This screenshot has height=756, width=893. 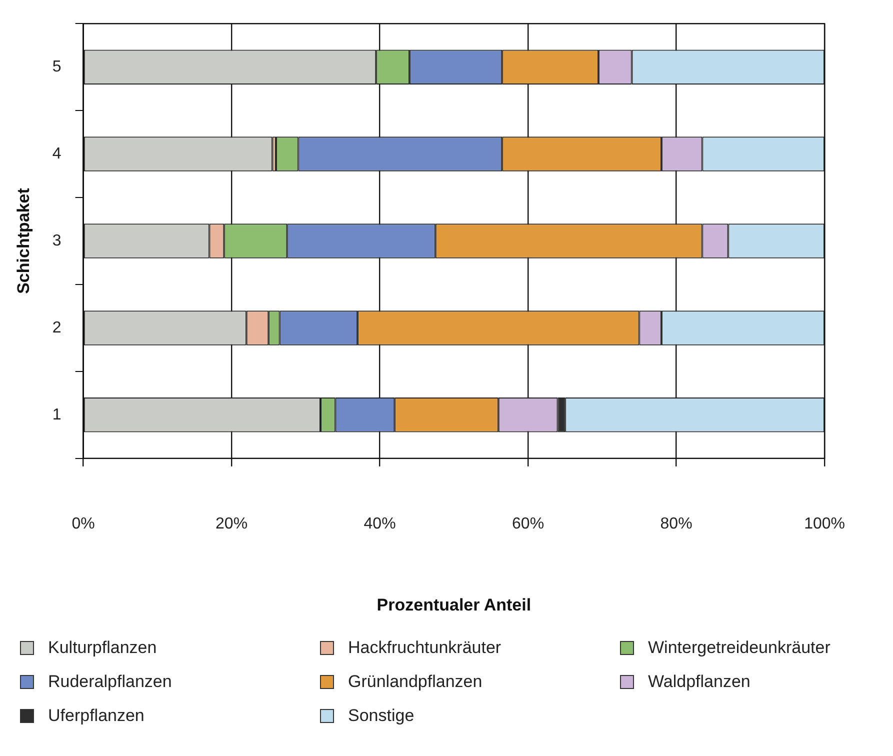 I want to click on legend-label: Wintergetreideunkräuter, so click(x=739, y=648).